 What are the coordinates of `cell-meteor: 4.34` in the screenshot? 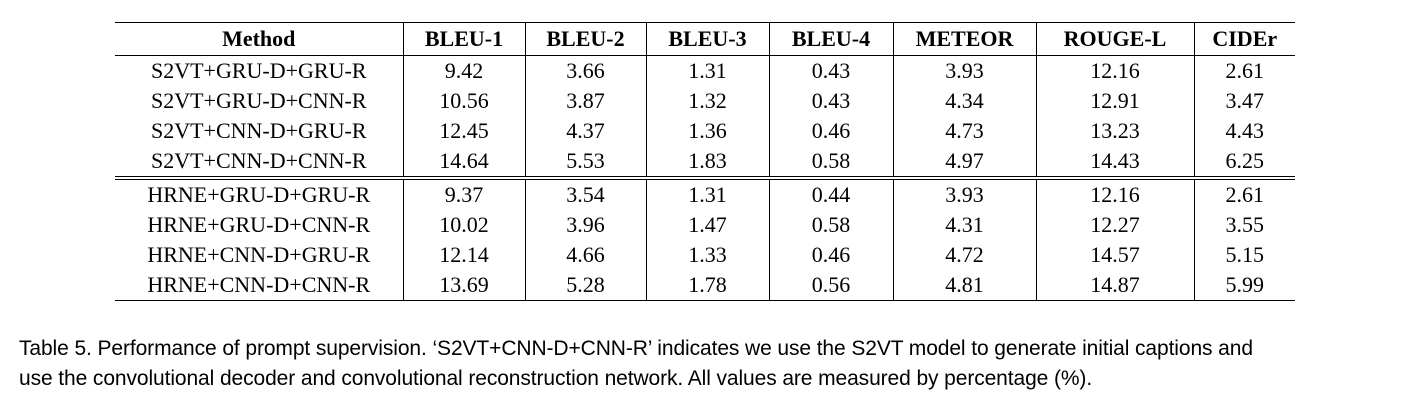 It's located at (965, 101).